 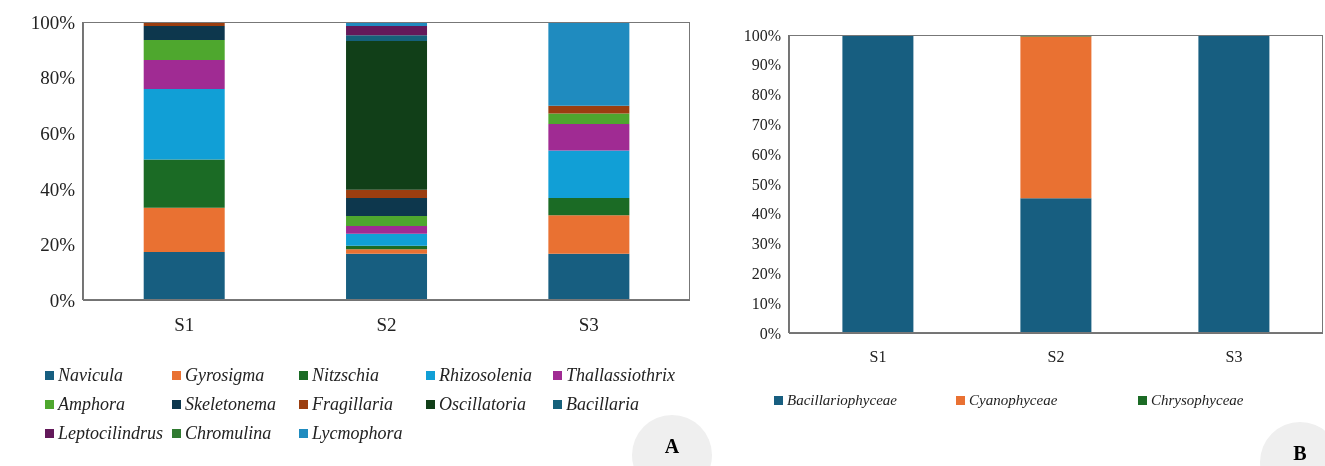 What do you see at coordinates (90, 375) in the screenshot?
I see `legend-label: Navicula` at bounding box center [90, 375].